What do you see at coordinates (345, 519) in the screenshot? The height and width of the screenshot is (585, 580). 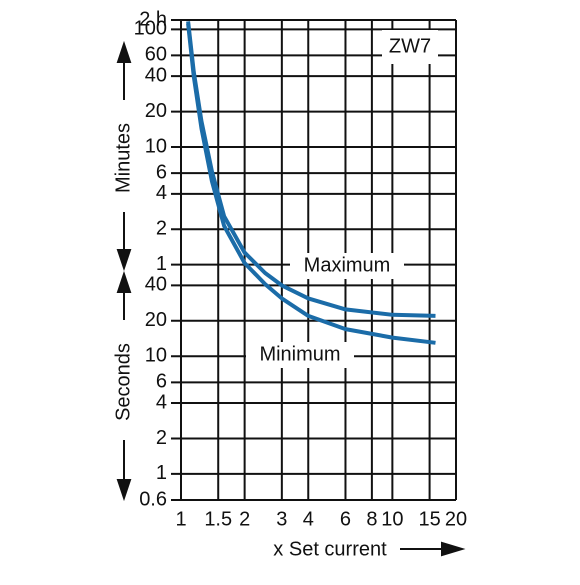 I see `x-tick-label: 6` at bounding box center [345, 519].